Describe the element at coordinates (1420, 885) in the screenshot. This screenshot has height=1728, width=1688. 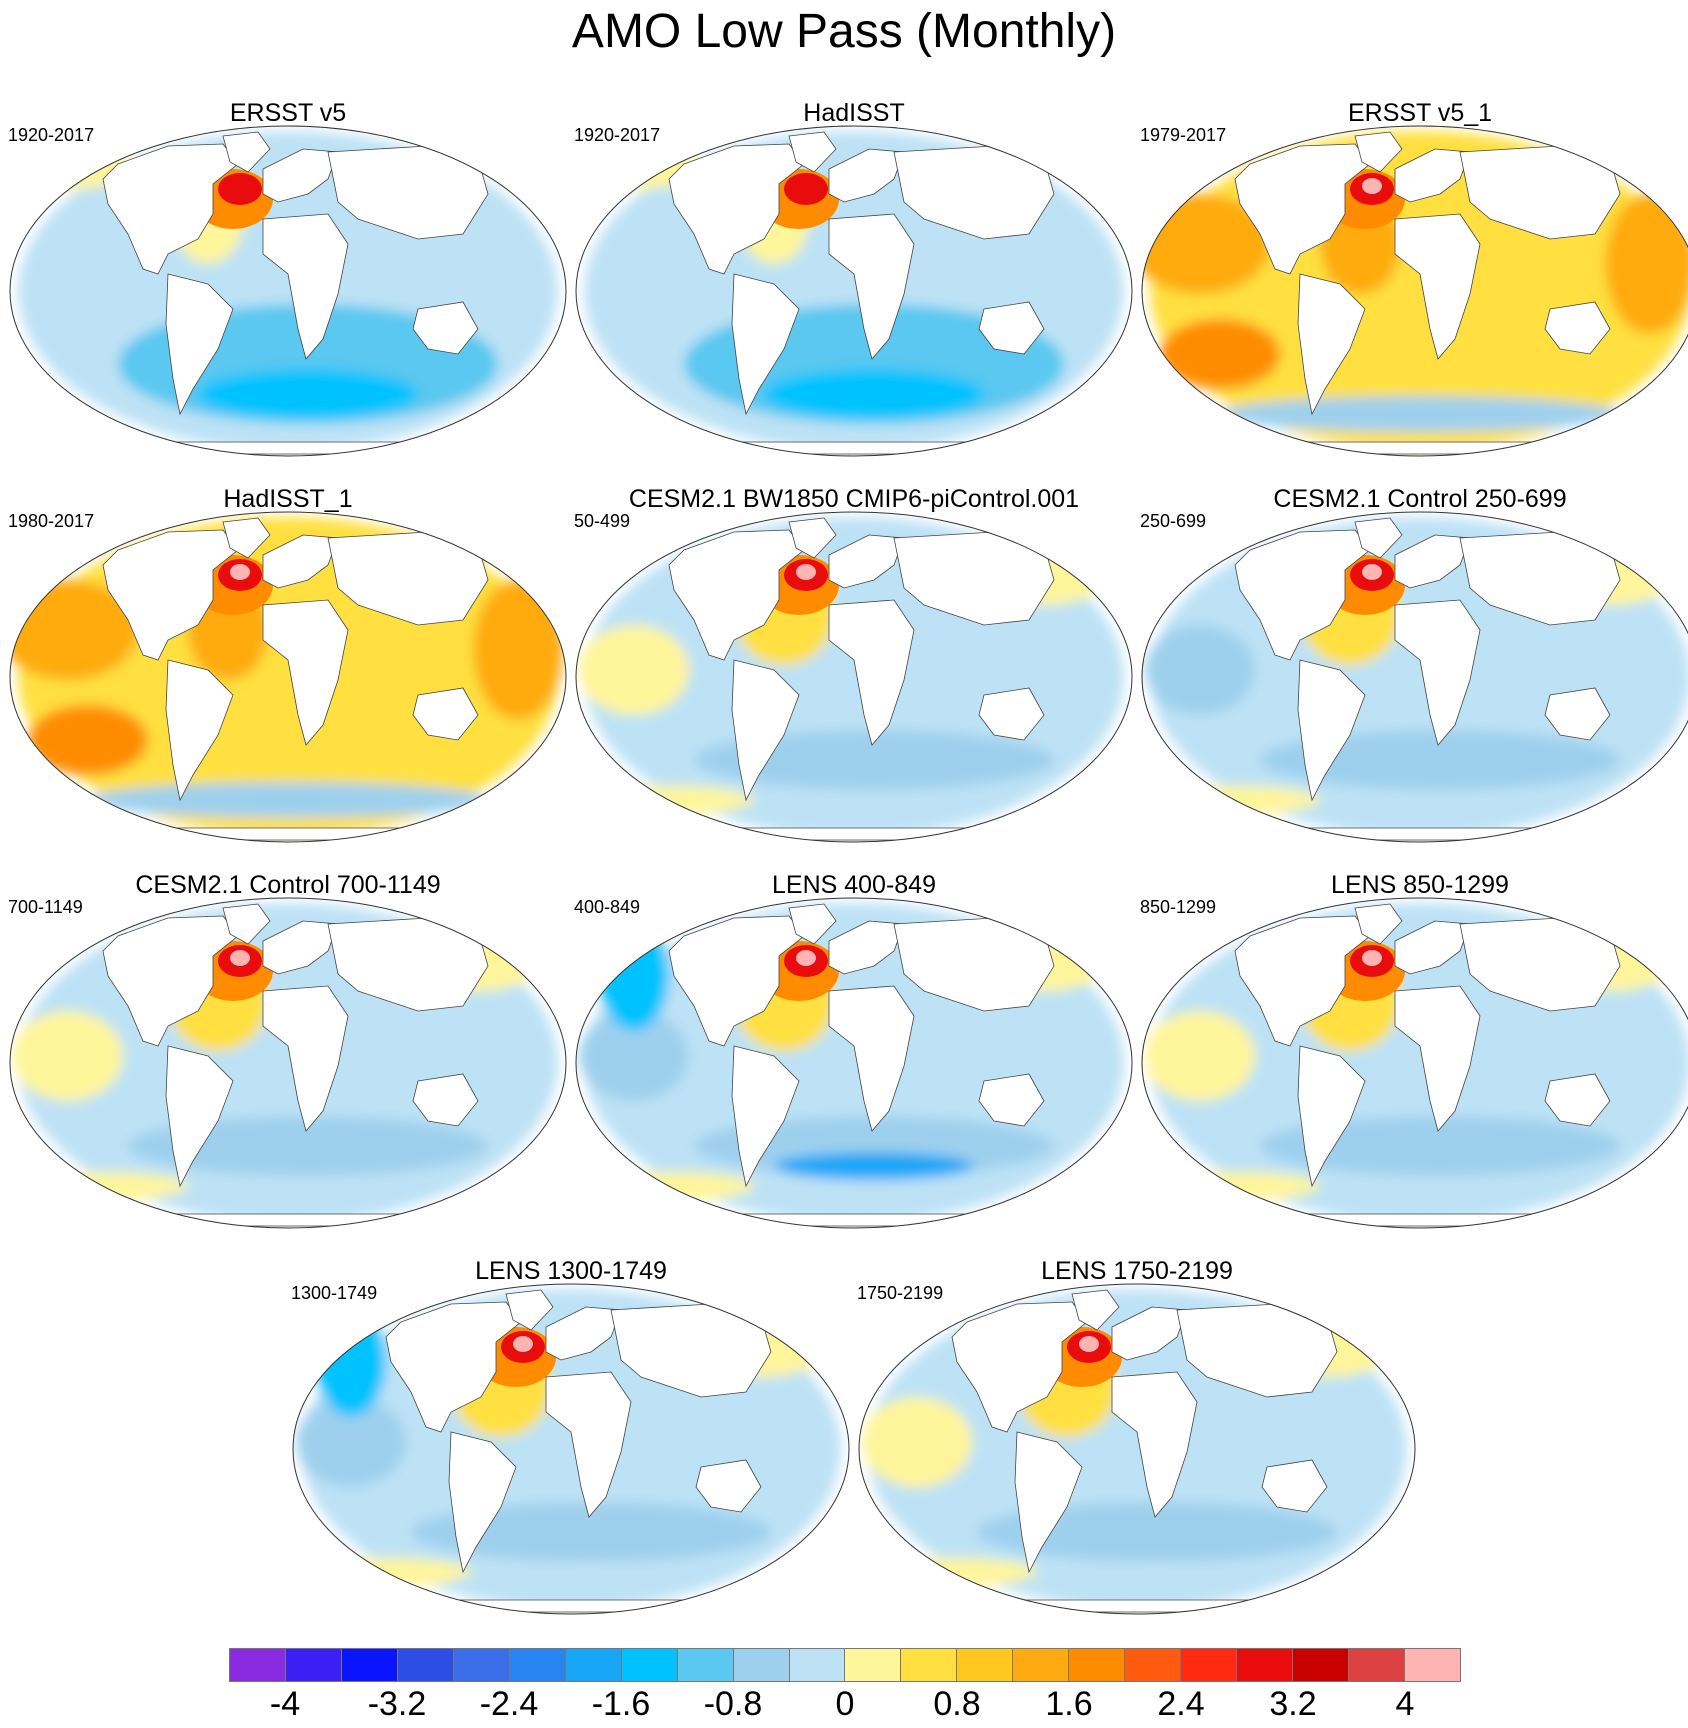
I see `panel-title: LENS 850-1299` at that location.